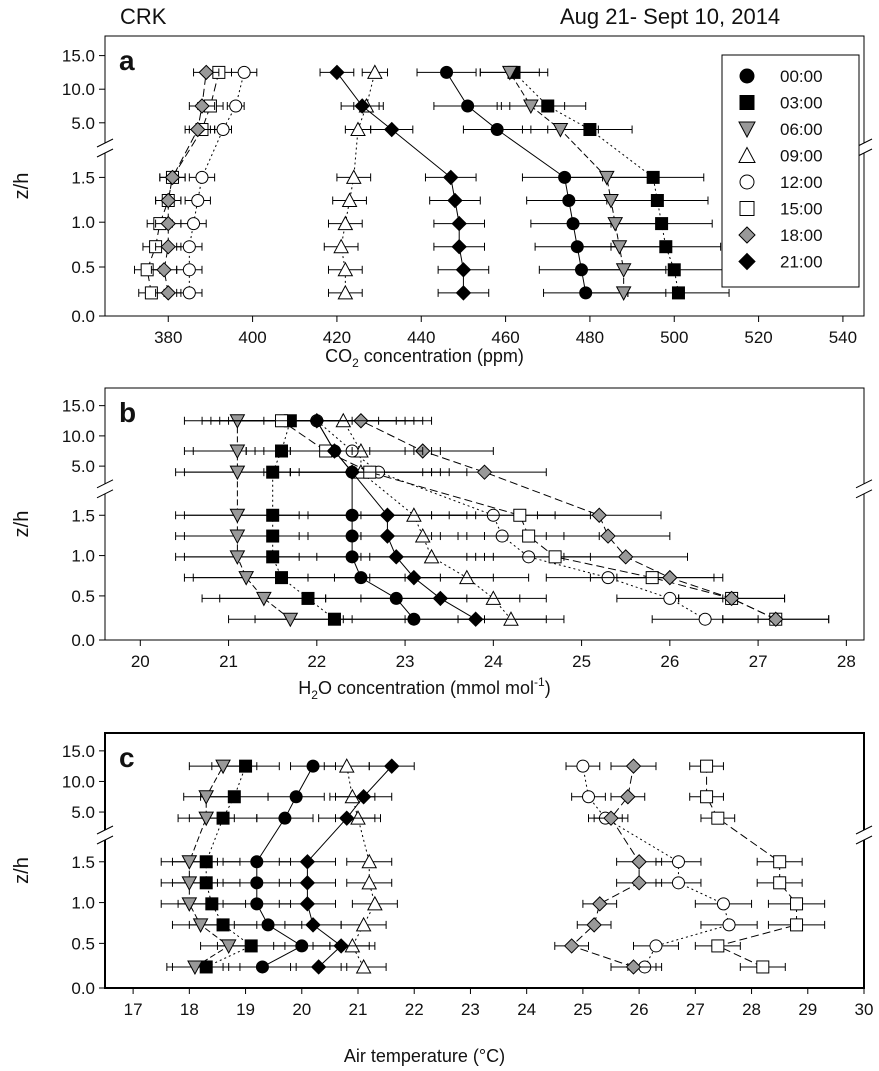 The height and width of the screenshot is (1071, 879). I want to click on panel-letter: b, so click(127, 412).